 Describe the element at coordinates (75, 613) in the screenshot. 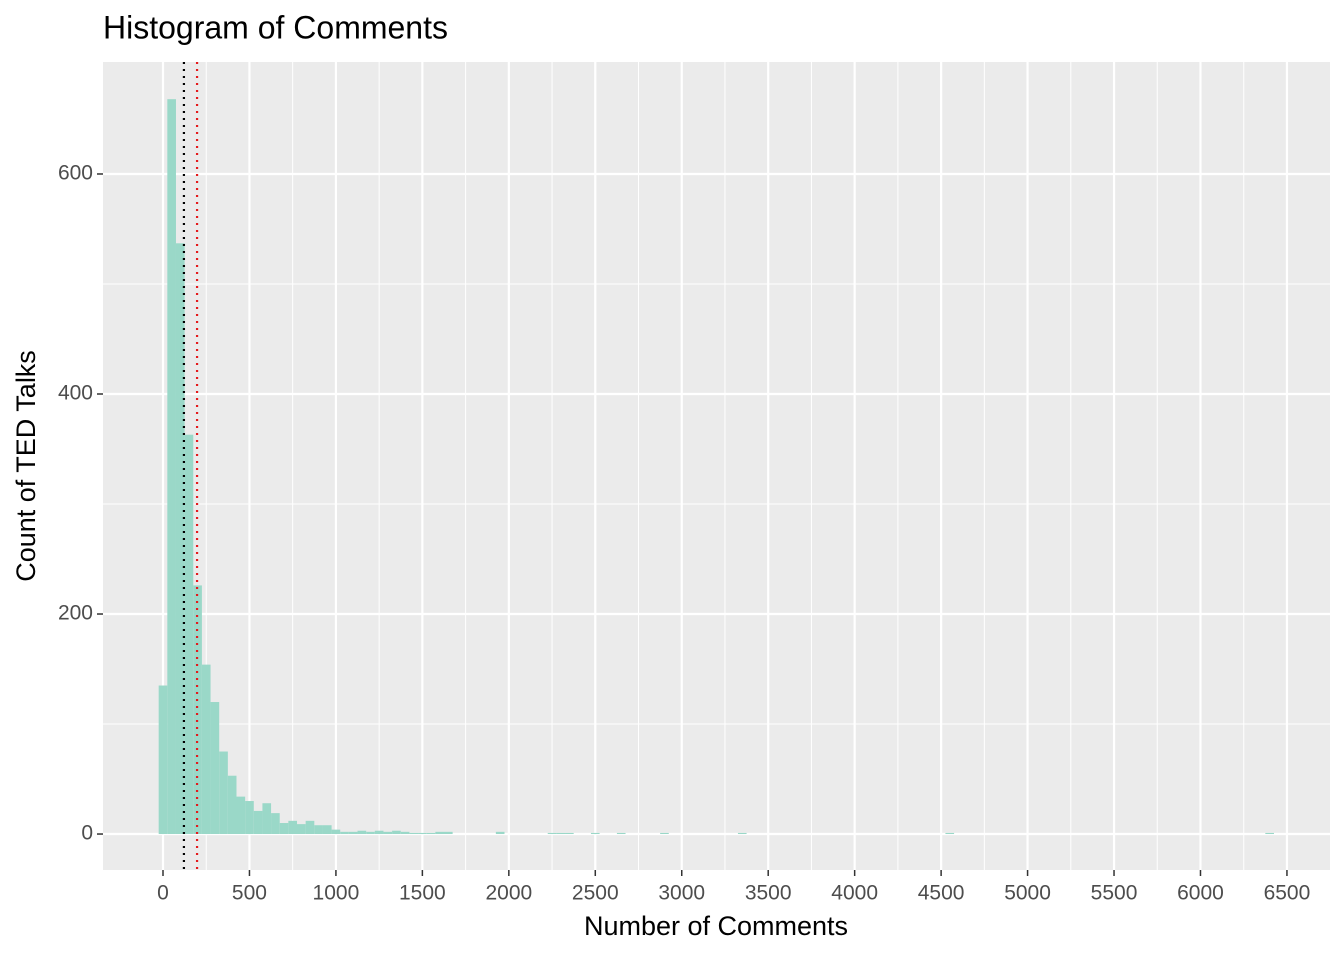

I see `y-tick-label: 200` at that location.